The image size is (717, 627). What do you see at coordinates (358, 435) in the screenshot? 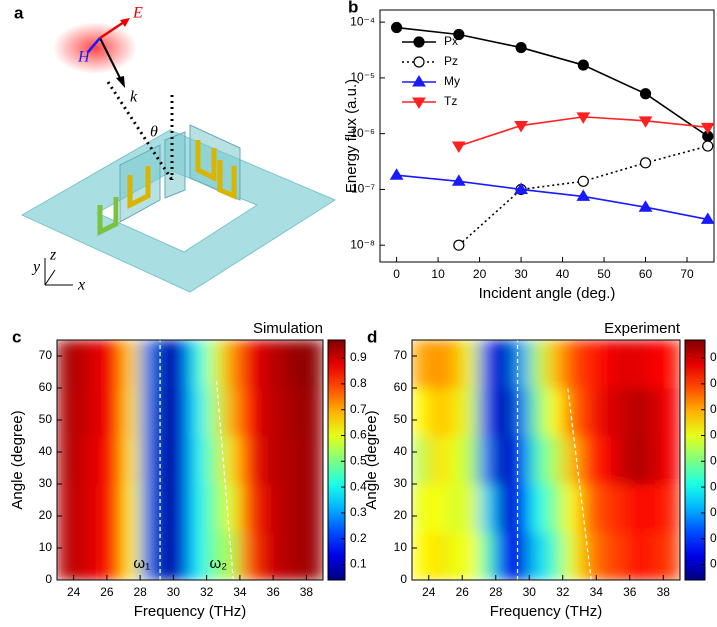
I see `colorbar-tick-label: 0.6` at bounding box center [358, 435].